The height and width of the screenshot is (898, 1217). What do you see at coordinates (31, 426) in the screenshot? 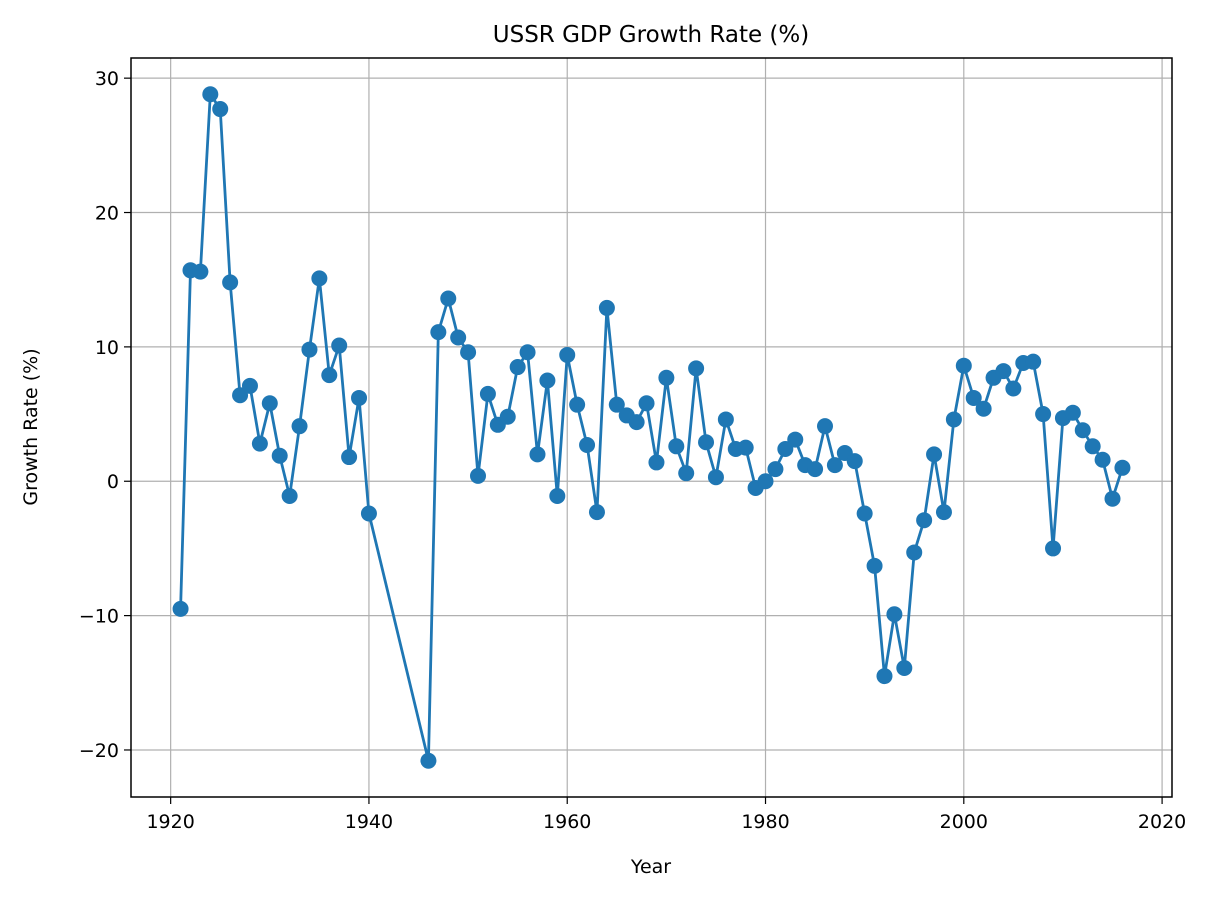
I see `y-axis-title: Growth Rate (%)` at bounding box center [31, 426].